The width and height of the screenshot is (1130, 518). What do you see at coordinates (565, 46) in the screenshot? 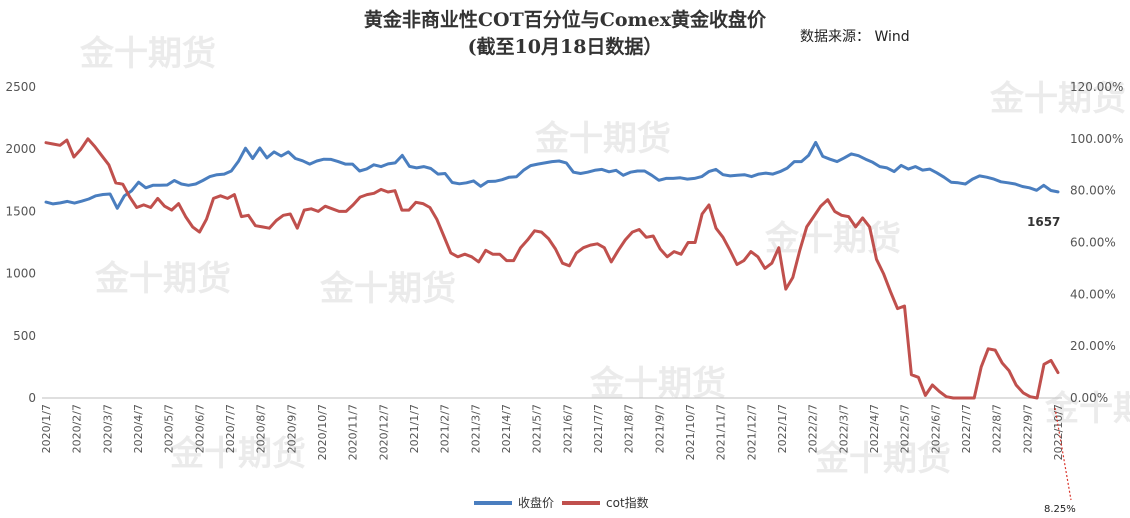
I see `chart-subtitle: (截至10月18日数据）` at bounding box center [565, 46].